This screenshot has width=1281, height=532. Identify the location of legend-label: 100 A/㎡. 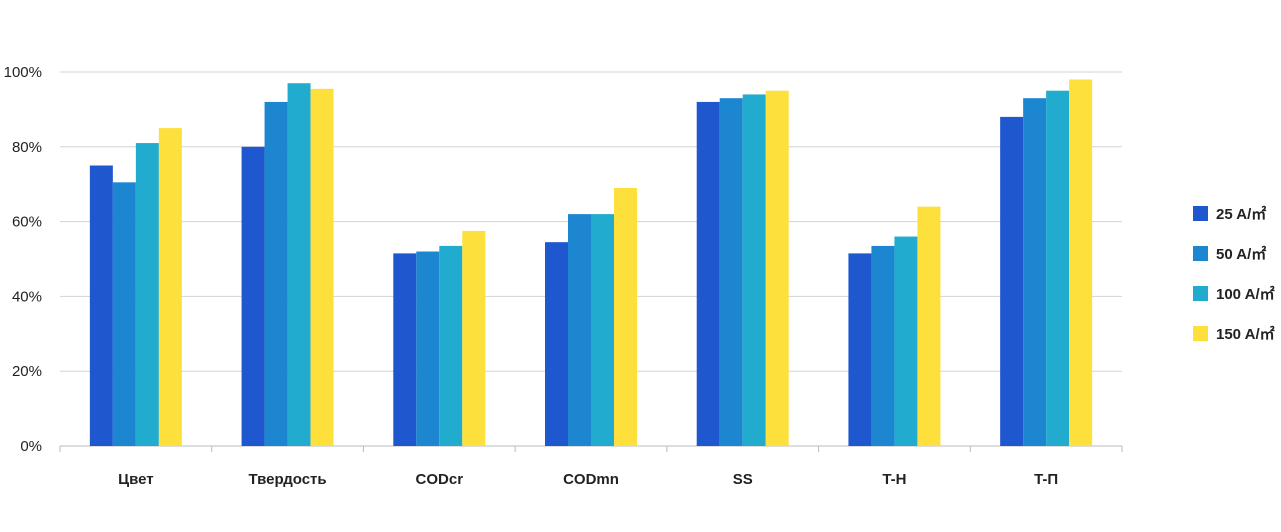
(1245, 294).